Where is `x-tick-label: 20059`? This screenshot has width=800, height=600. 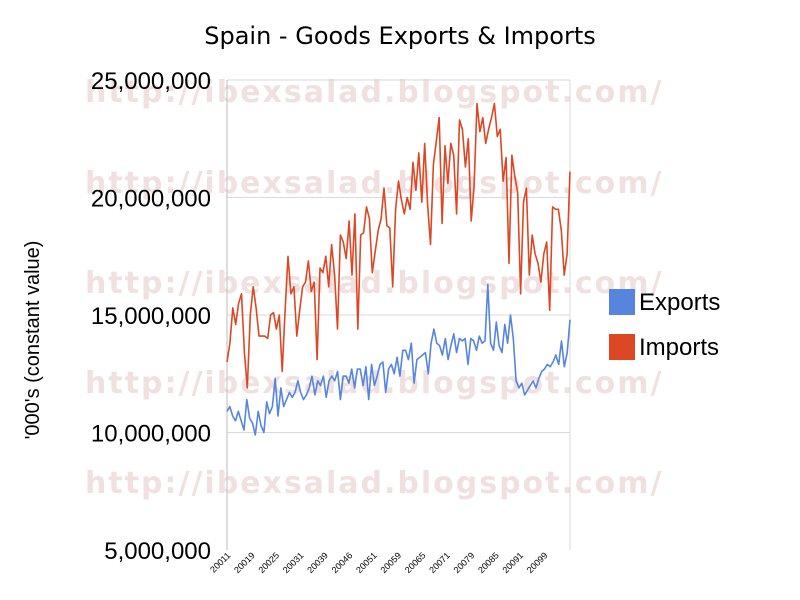
x-tick-label: 20059 is located at coordinates (390, 562).